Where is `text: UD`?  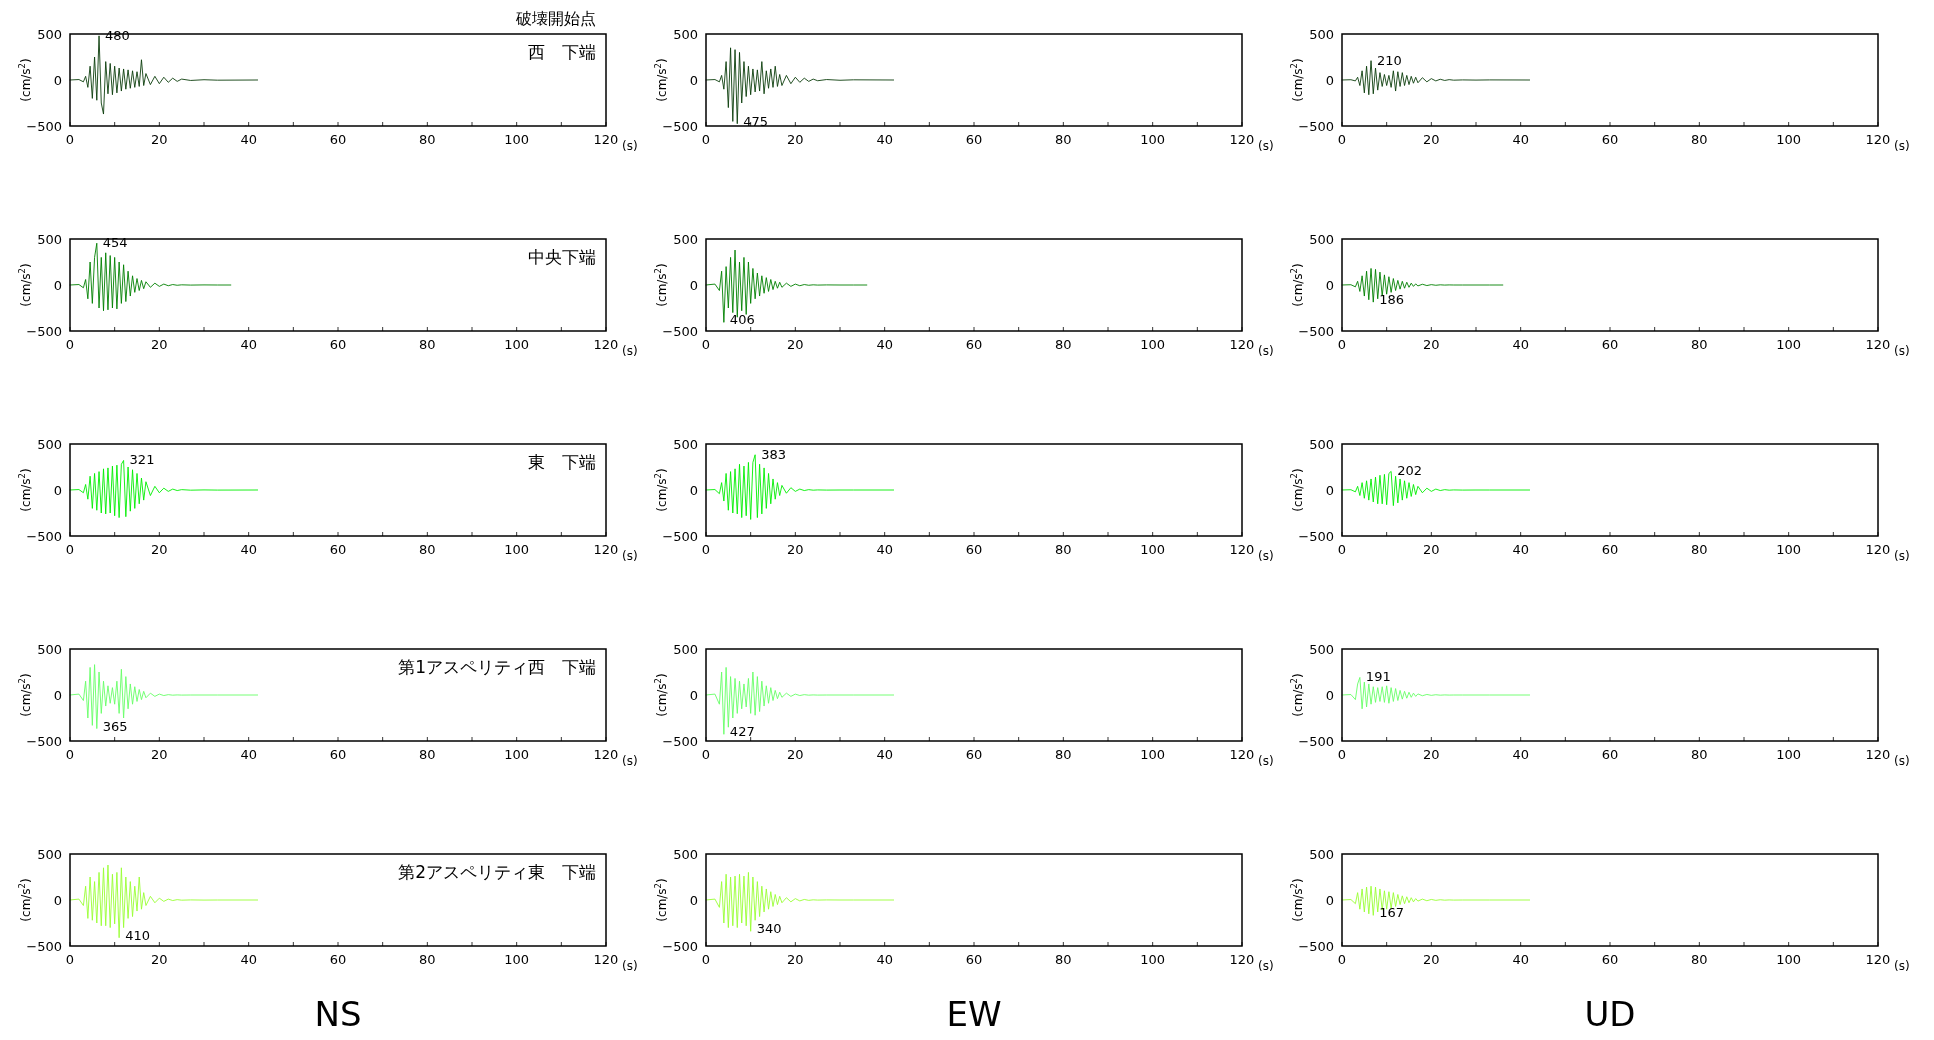
text: UD is located at coordinates (1610, 1014).